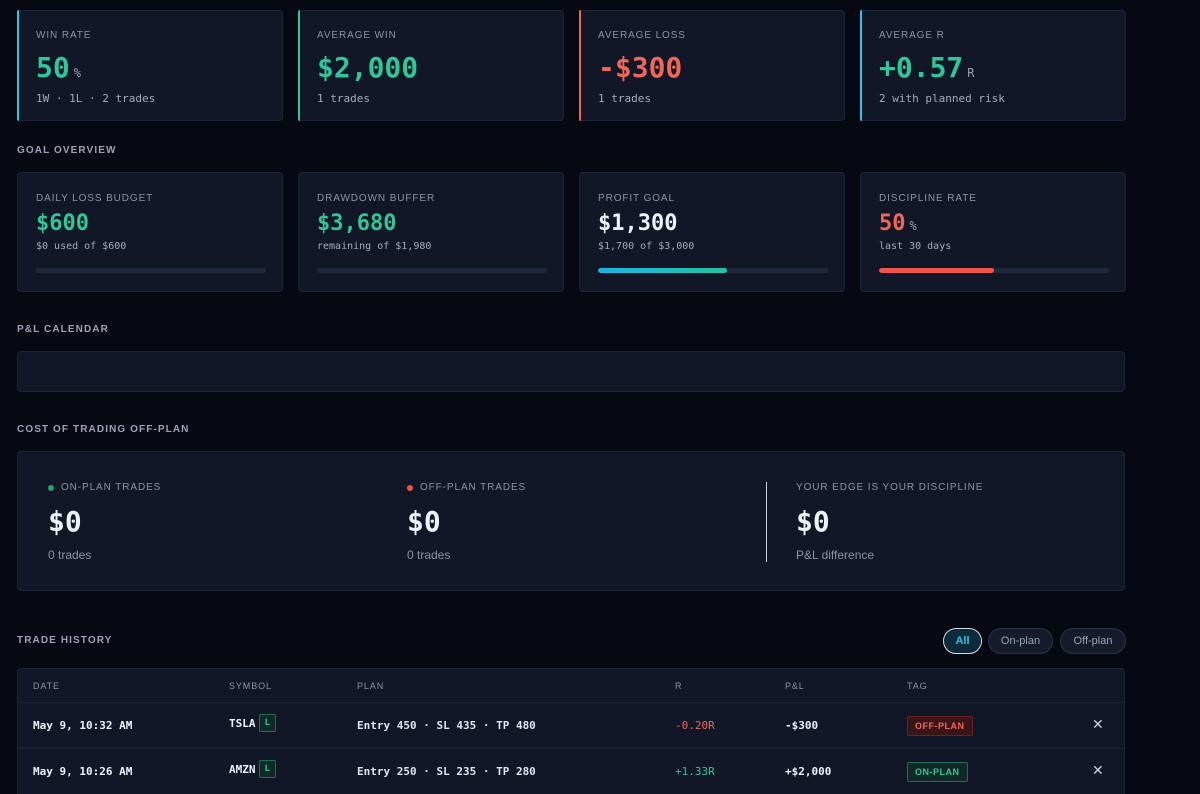 This screenshot has width=1200, height=794. Describe the element at coordinates (150, 232) in the screenshot. I see `goal-card-daily-loss-budget: DAILY LOSS BUDGET $600 $0 used of $600` at that location.